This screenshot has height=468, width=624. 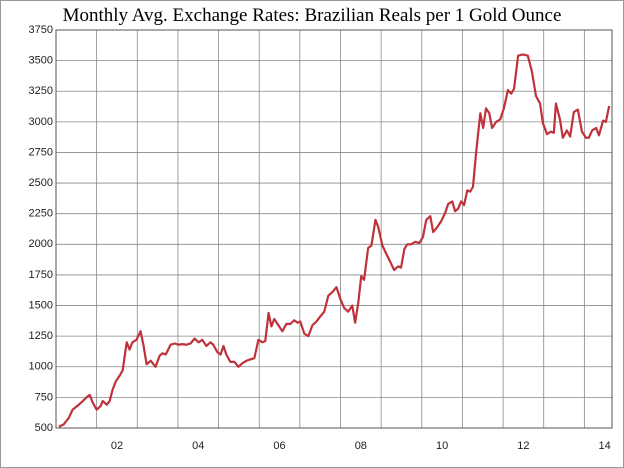 I want to click on y-tick-label: 500, so click(x=44, y=428).